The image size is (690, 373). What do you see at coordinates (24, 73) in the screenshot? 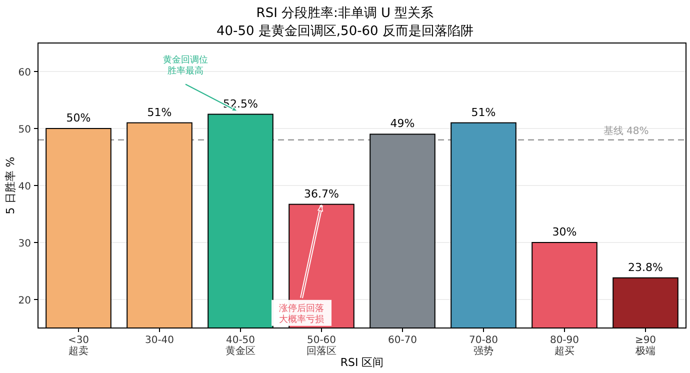
I see `y-tick-label: 60` at bounding box center [24, 73].